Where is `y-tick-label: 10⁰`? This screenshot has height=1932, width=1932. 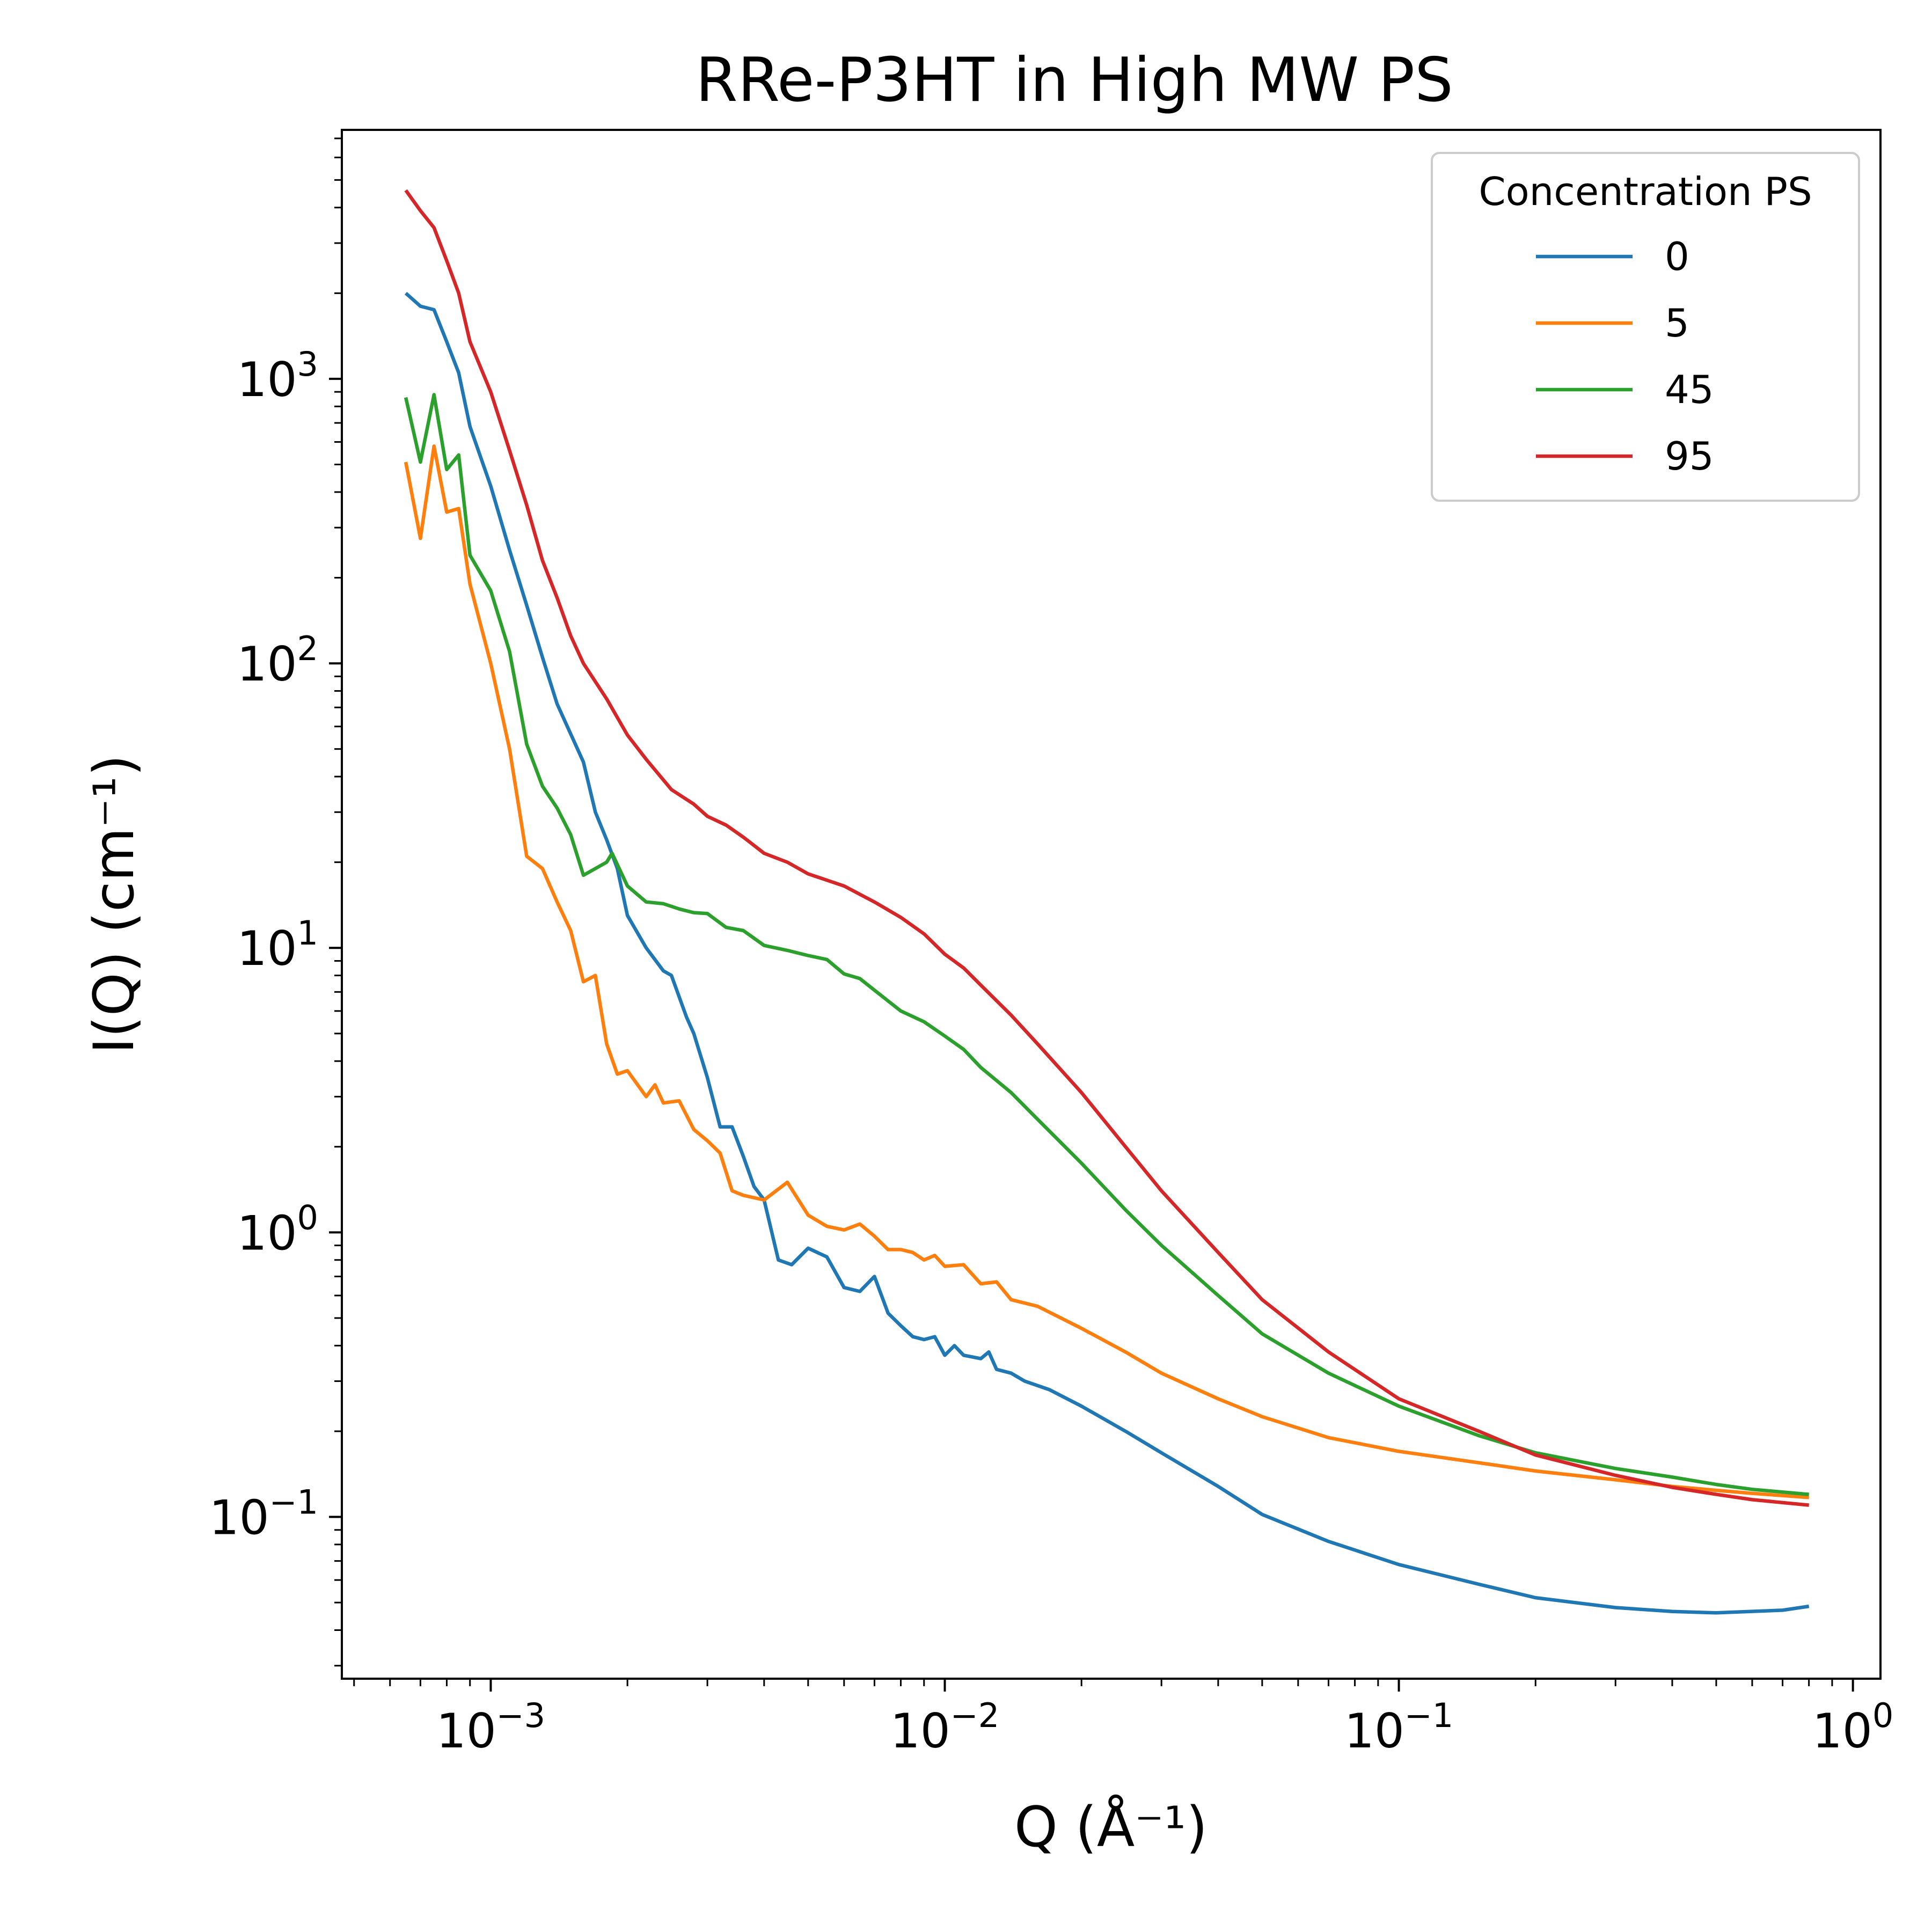 y-tick-label: 10⁰ is located at coordinates (277, 1229).